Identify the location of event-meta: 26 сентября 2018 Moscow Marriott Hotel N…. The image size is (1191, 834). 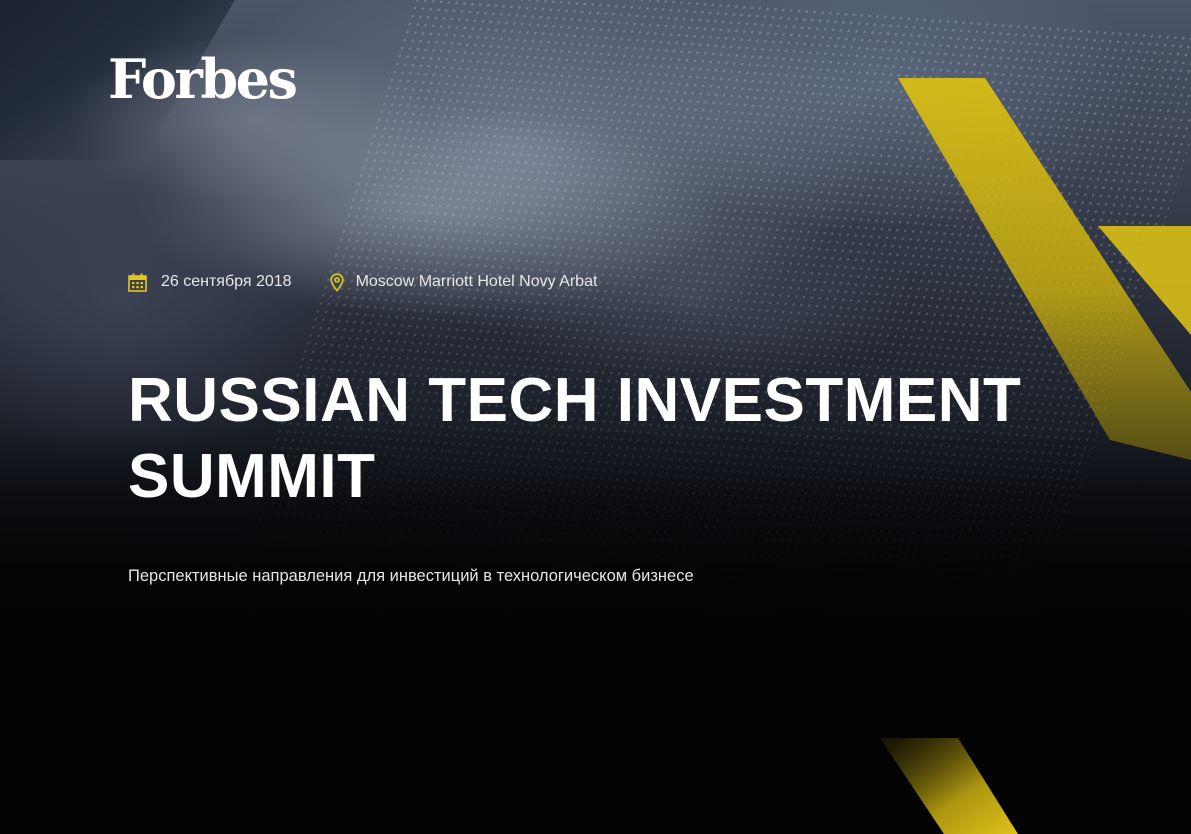
(362, 282).